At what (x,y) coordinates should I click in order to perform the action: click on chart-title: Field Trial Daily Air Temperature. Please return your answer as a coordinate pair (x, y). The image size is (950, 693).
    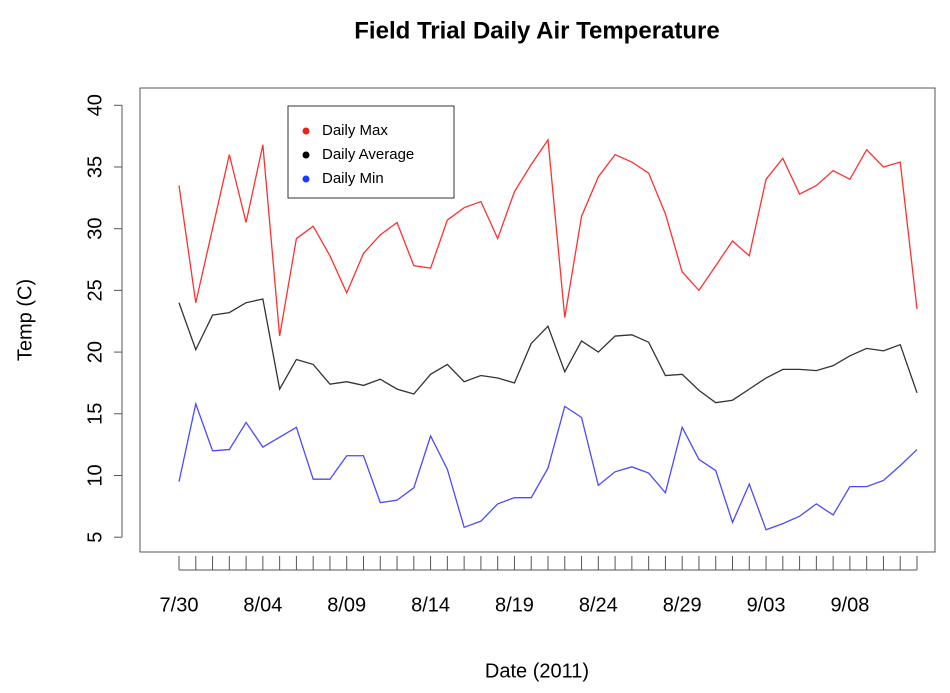
    Looking at the image, I should click on (536, 30).